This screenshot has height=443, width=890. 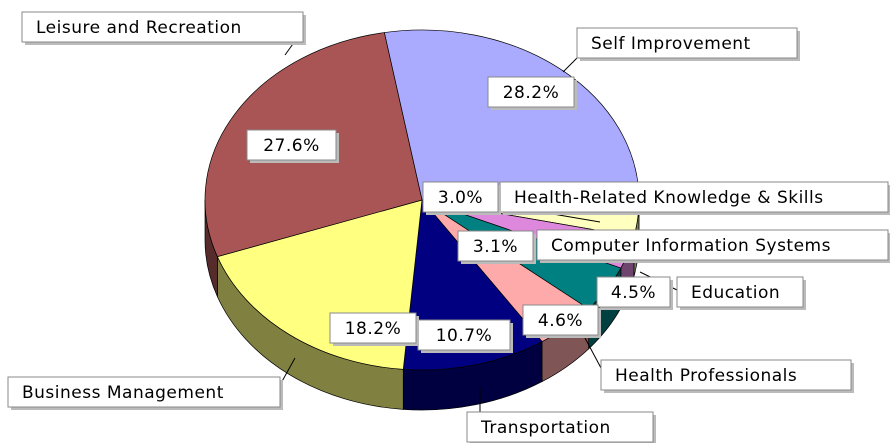 I want to click on category-label: Self Improvement, so click(x=671, y=44).